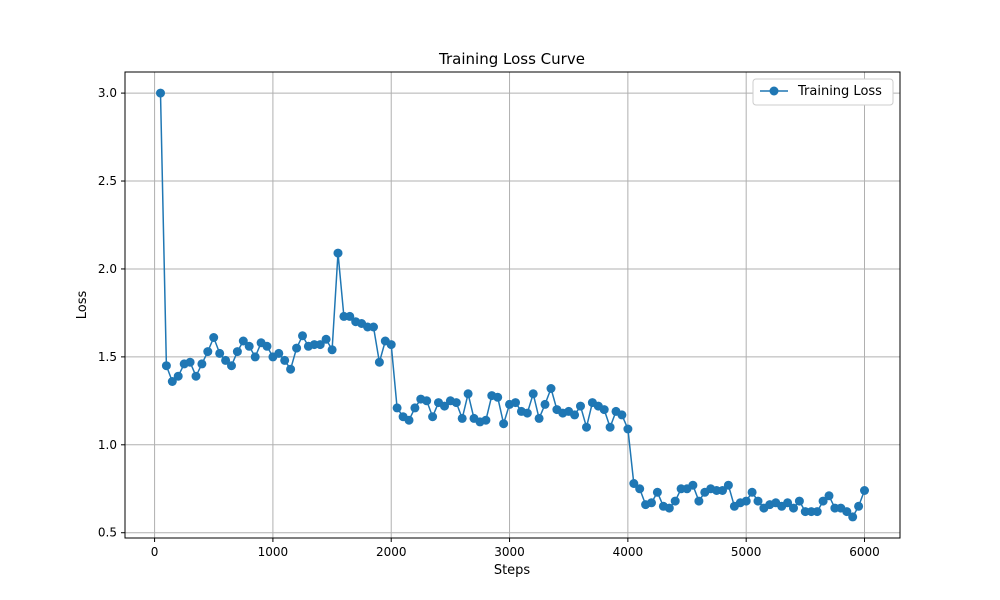 The width and height of the screenshot is (1000, 600). I want to click on y-axis-label: Loss, so click(82, 305).